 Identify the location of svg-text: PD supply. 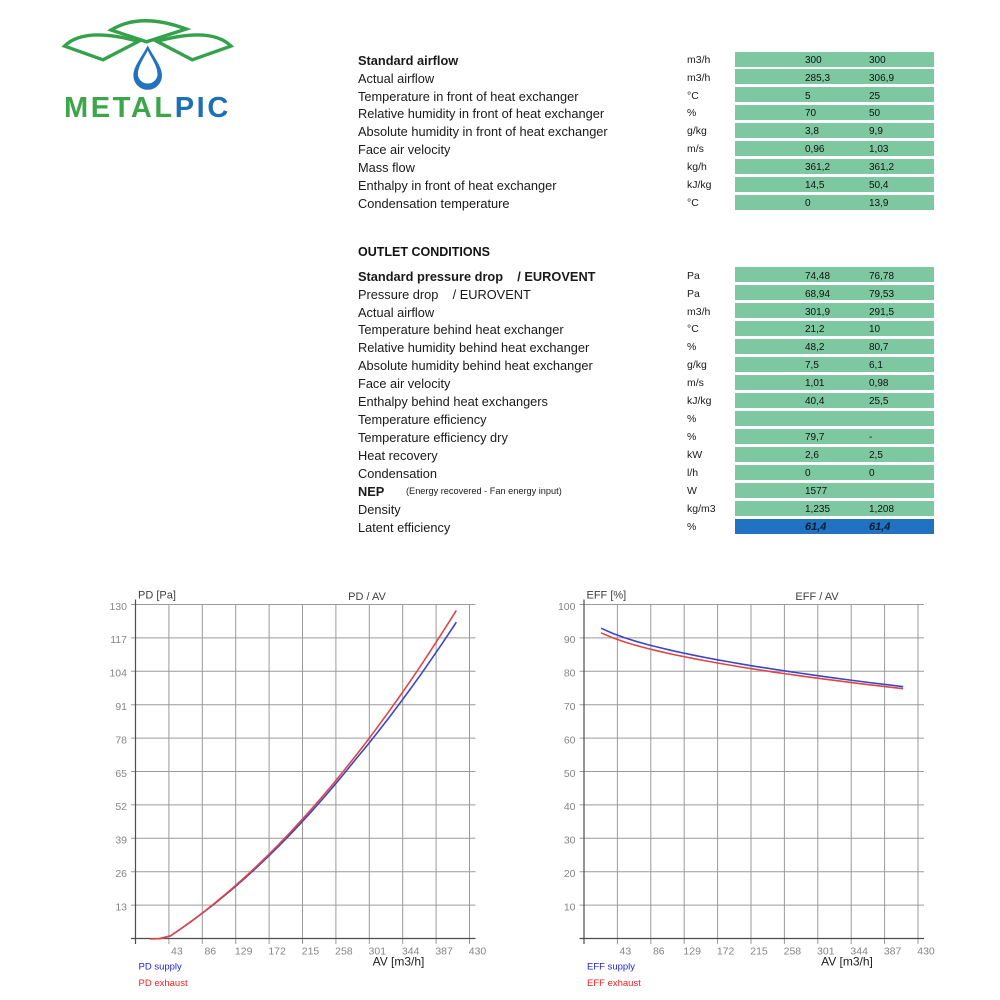
(161, 967).